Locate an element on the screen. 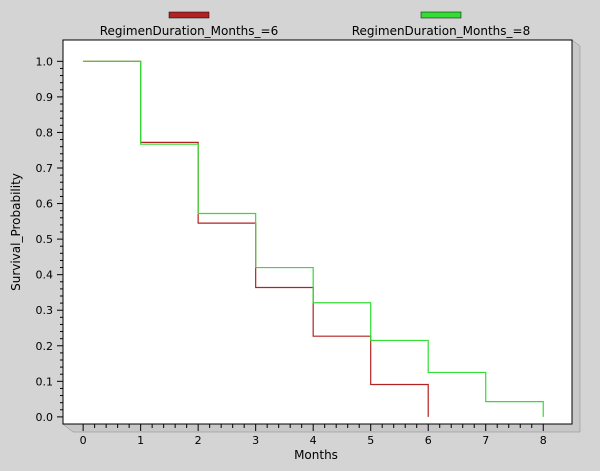  legend-label-regimen-6: RegimenDuration_Months_=6 is located at coordinates (189, 31).